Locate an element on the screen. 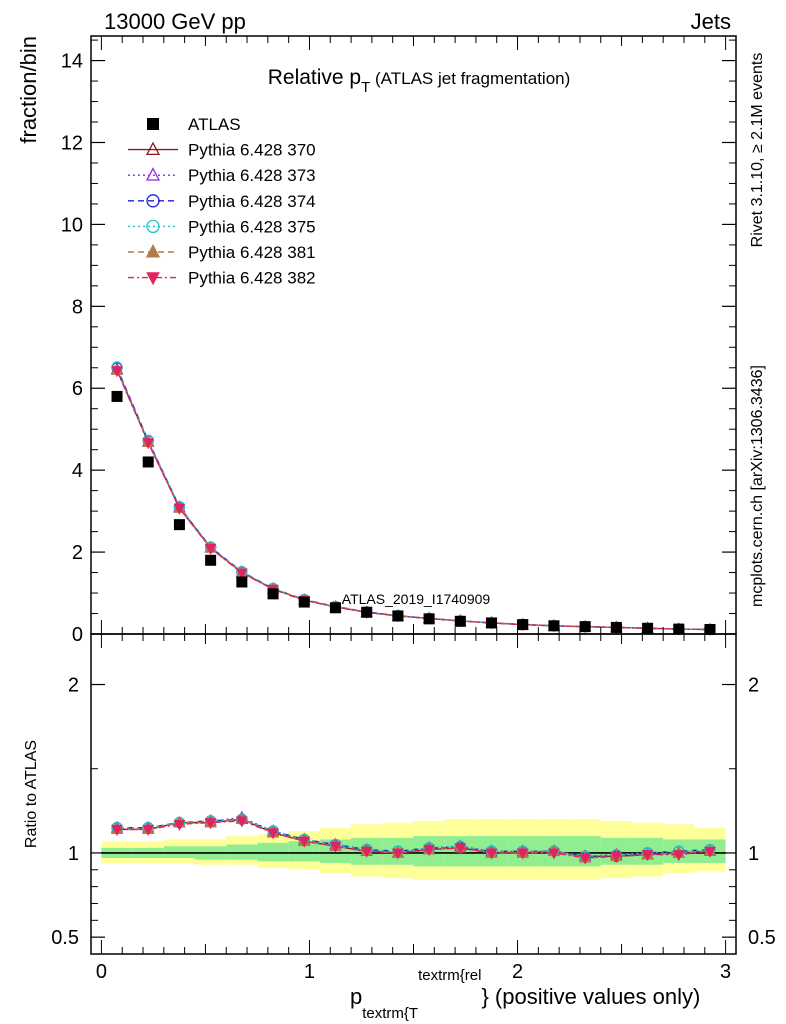  ratio-y-label: Ratio to ATLAS is located at coordinates (31, 794).